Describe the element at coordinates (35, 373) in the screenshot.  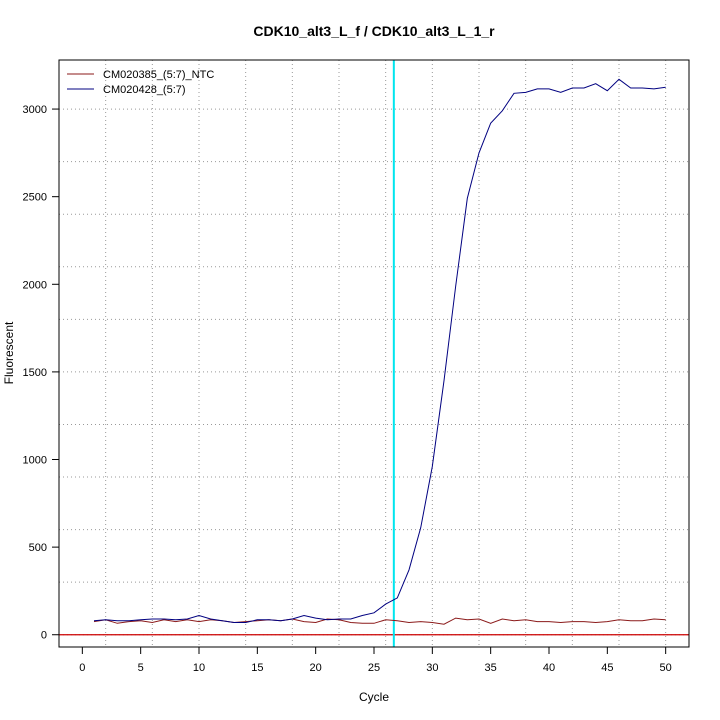
I see `y-tick-label: 1500` at that location.